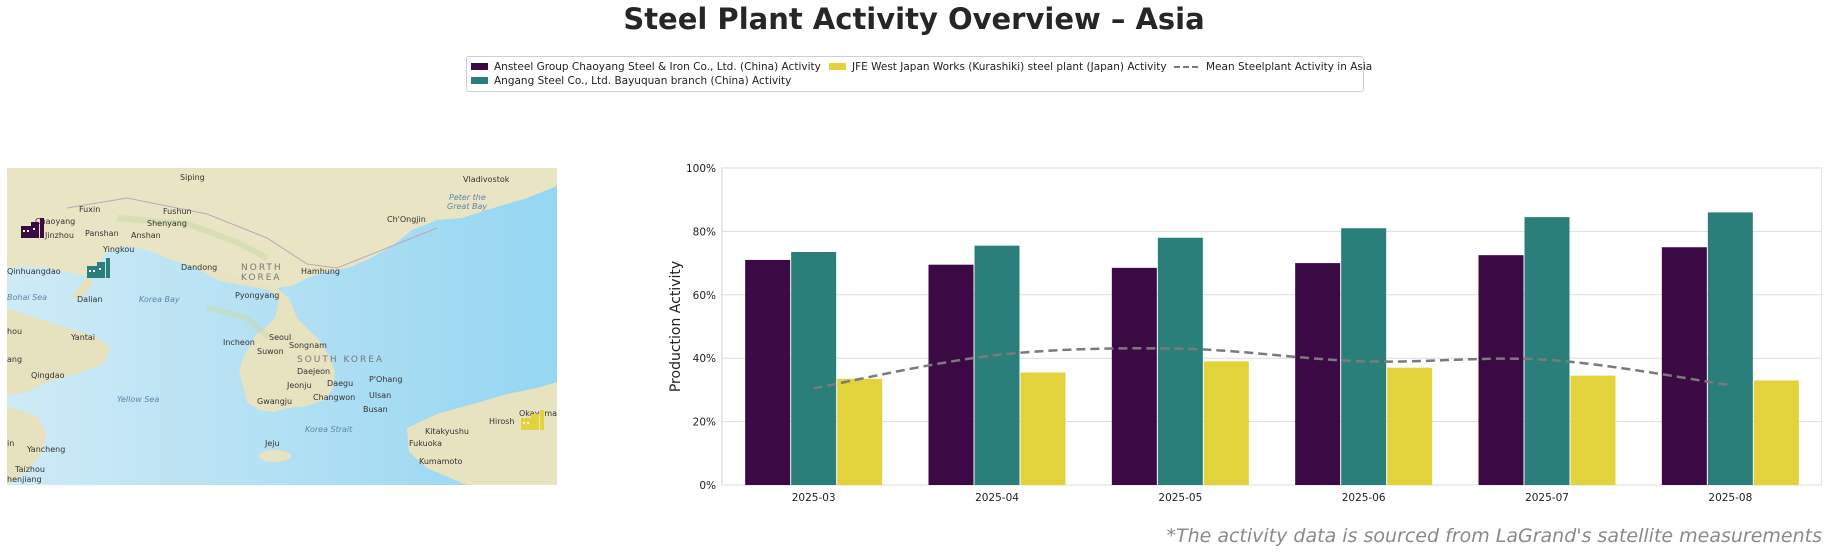 The width and height of the screenshot is (1828, 554). What do you see at coordinates (704, 359) in the screenshot?
I see `y-tick-label: 40%` at bounding box center [704, 359].